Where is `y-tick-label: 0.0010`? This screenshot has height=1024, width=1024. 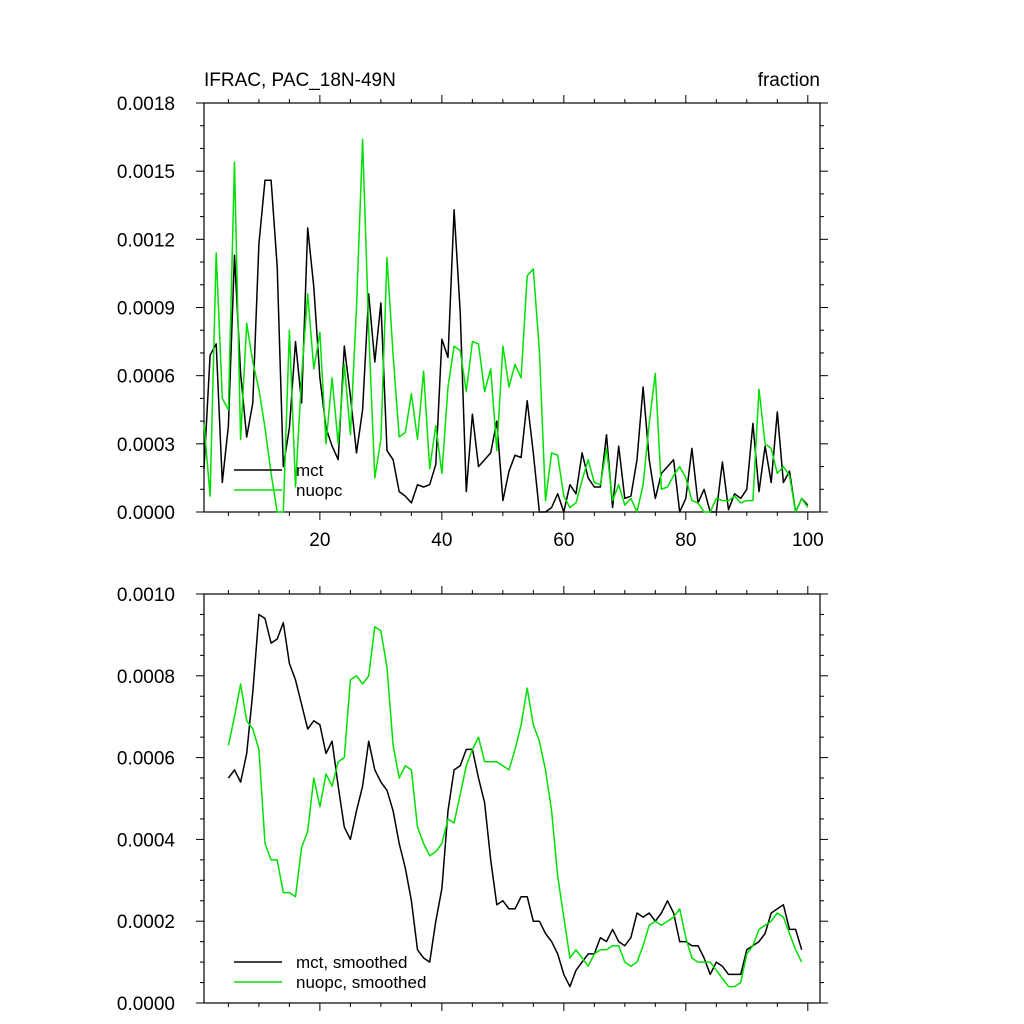
y-tick-label: 0.0010 is located at coordinates (146, 595).